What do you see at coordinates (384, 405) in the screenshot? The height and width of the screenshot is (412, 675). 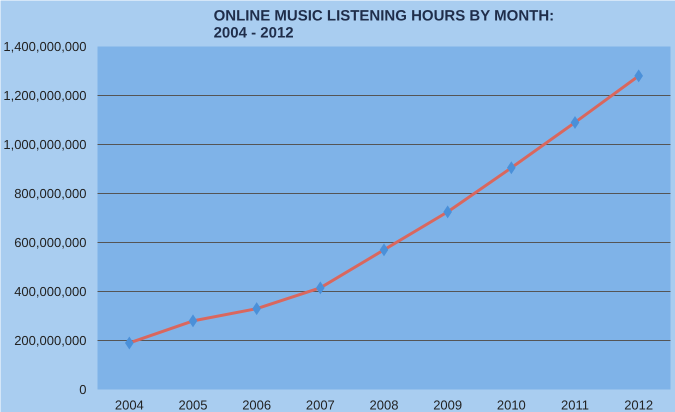 I see `x-tick-label: 2008` at bounding box center [384, 405].